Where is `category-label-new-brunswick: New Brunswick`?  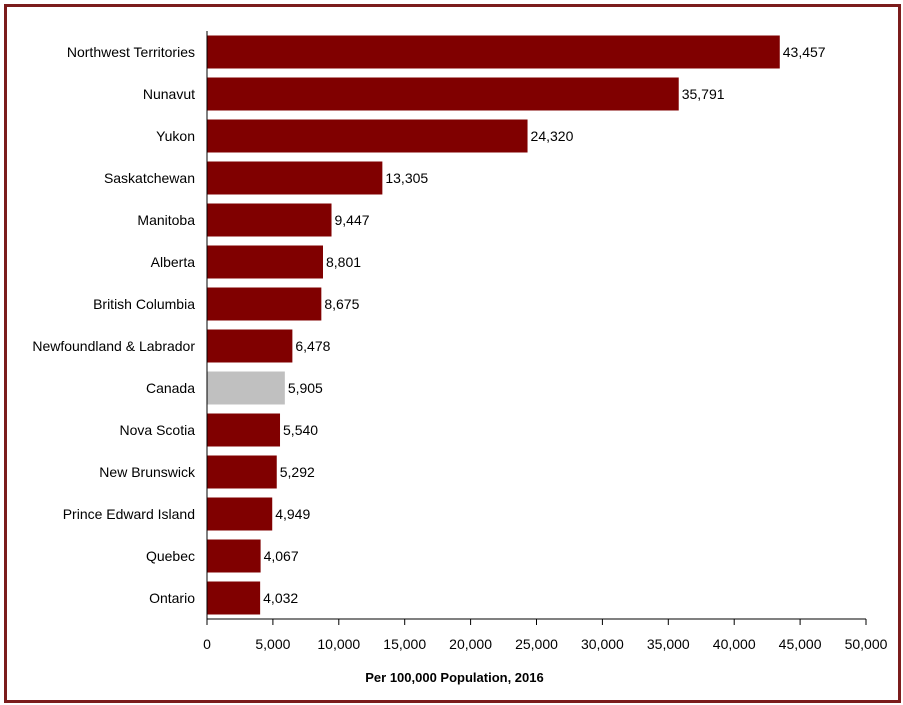 category-label-new-brunswick: New Brunswick is located at coordinates (147, 472).